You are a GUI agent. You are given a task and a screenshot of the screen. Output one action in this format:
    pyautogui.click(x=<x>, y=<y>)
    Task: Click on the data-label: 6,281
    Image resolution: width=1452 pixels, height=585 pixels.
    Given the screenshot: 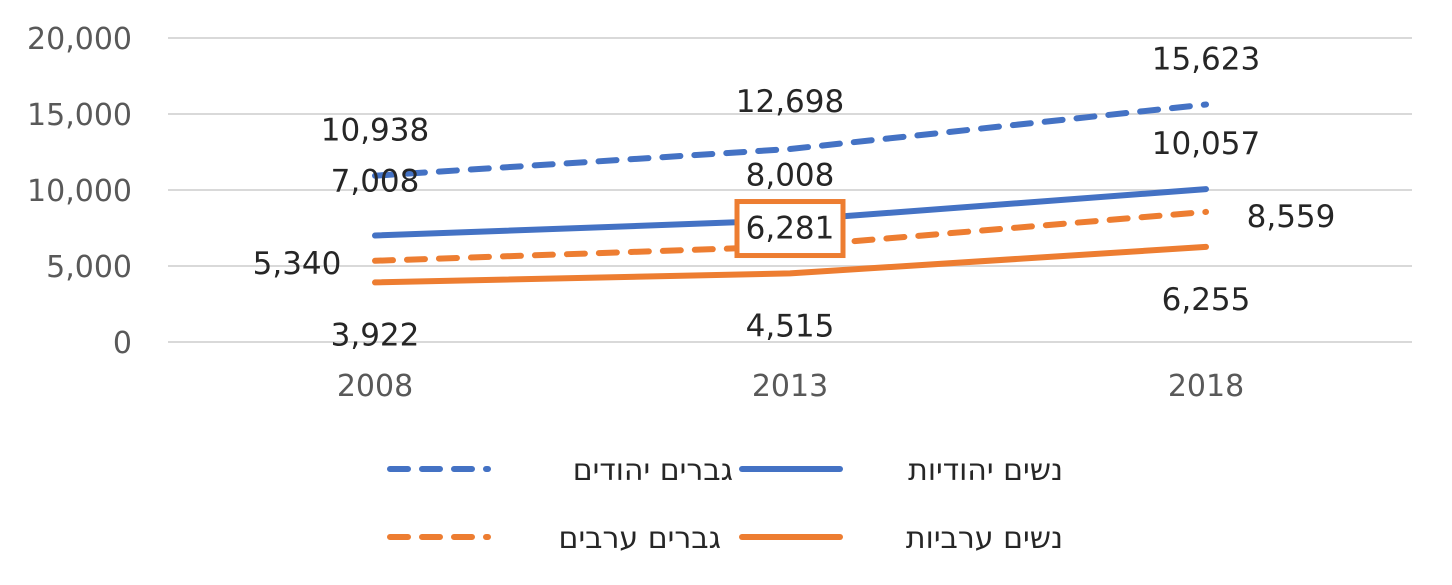 What is the action you would take?
    pyautogui.click(x=790, y=229)
    